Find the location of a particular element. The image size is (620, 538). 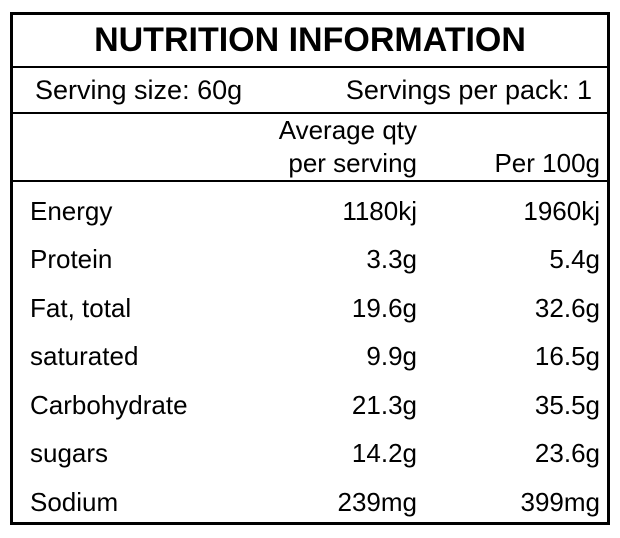

per-serving-column-header: Average qty per serving is located at coordinates (347, 146).